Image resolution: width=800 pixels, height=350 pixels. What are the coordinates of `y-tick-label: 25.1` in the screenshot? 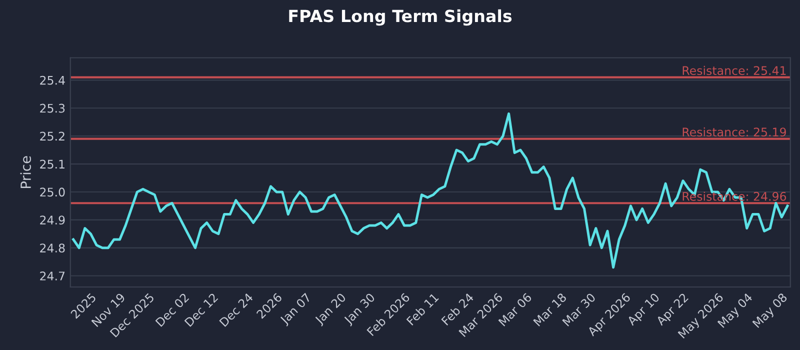 It's located at (52, 164).